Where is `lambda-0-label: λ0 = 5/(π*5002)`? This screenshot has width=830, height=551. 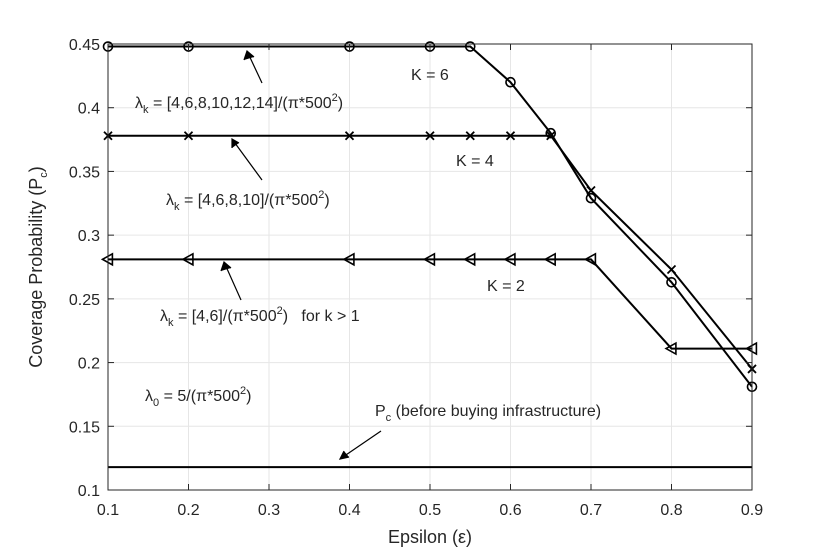
lambda-0-label: λ0 = 5/(π*5002) is located at coordinates (198, 397).